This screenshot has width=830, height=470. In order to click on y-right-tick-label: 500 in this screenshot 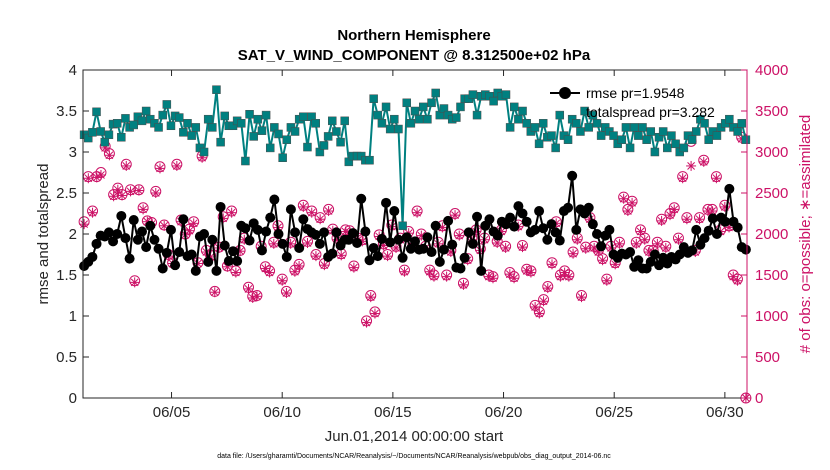, I will do `click(767, 357)`.